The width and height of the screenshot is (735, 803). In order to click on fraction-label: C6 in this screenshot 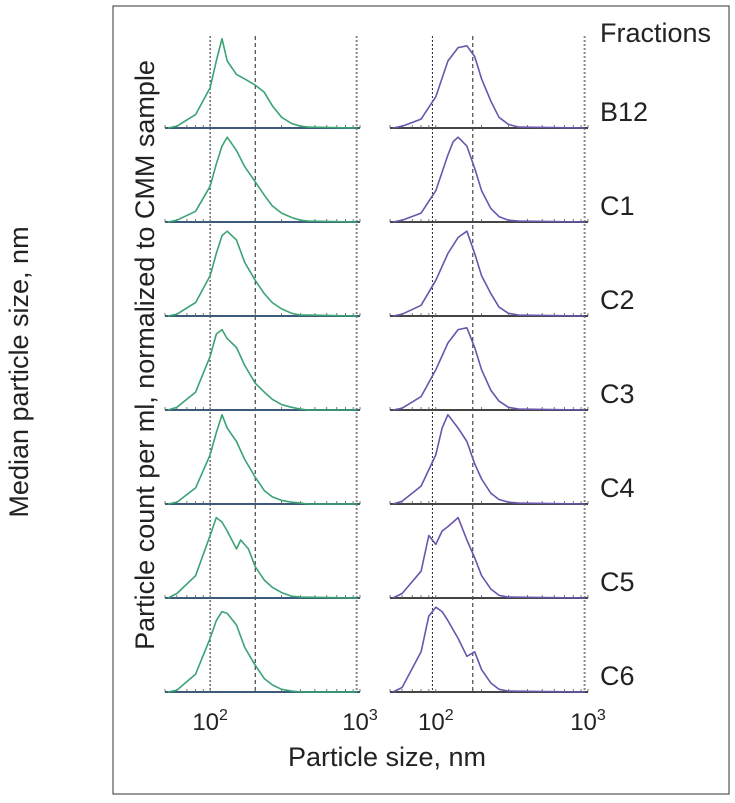, I will do `click(617, 676)`.